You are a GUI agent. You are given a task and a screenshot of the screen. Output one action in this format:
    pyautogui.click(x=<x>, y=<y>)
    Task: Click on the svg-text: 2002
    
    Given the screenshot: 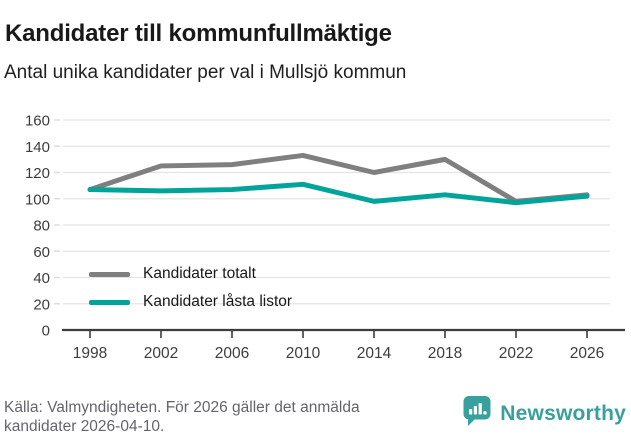 What is the action you would take?
    pyautogui.click(x=161, y=353)
    